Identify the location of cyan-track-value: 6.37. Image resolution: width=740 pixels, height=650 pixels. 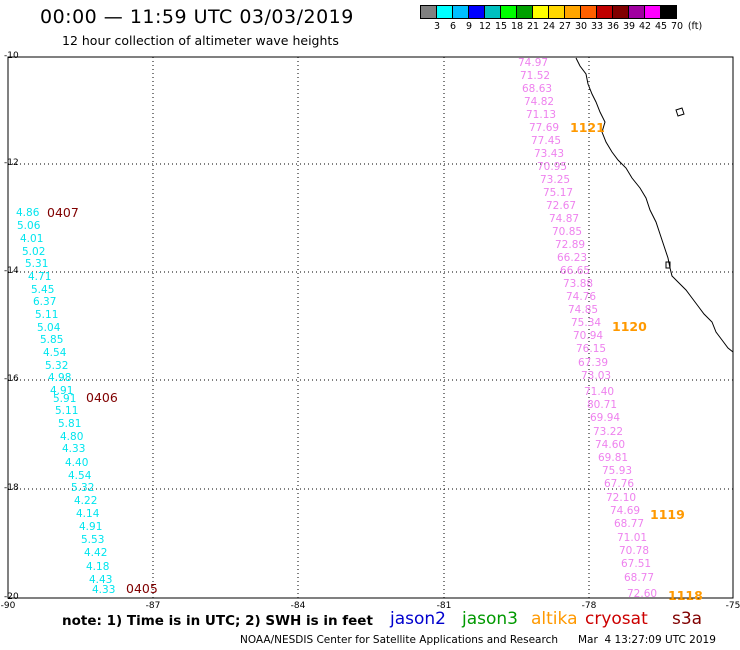
(44, 302).